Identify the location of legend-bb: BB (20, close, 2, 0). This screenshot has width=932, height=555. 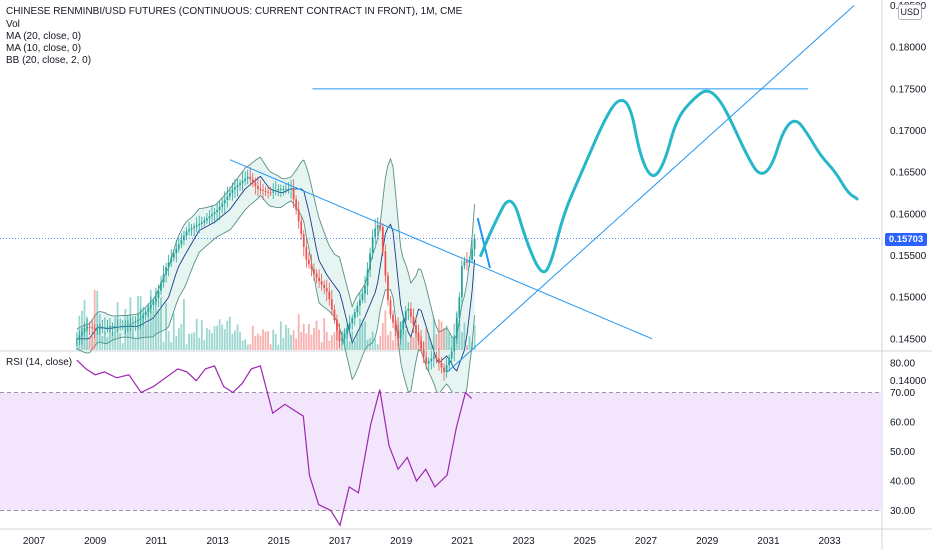
(49, 60).